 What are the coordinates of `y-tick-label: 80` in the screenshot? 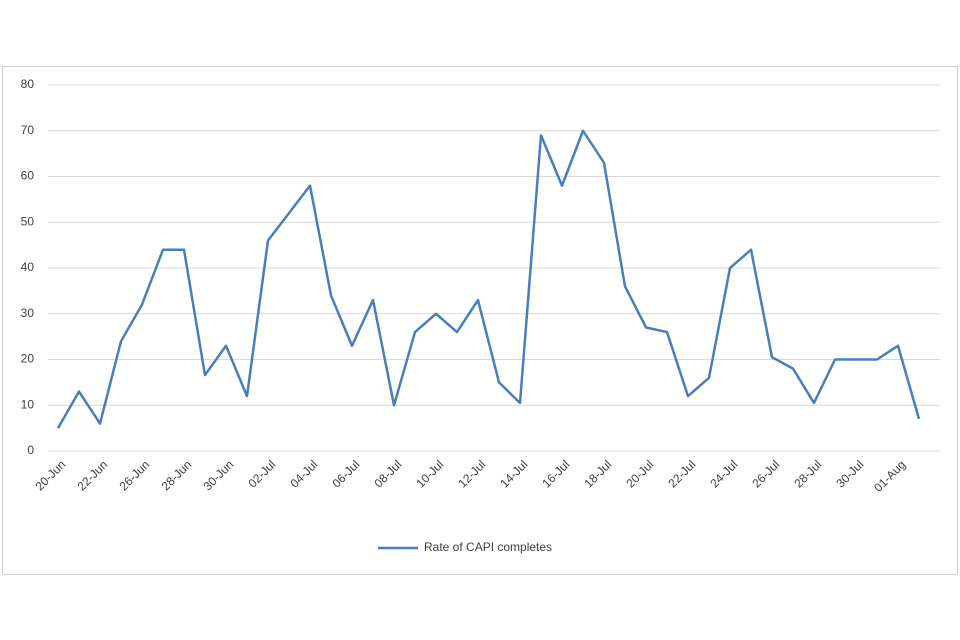 It's located at (28, 84).